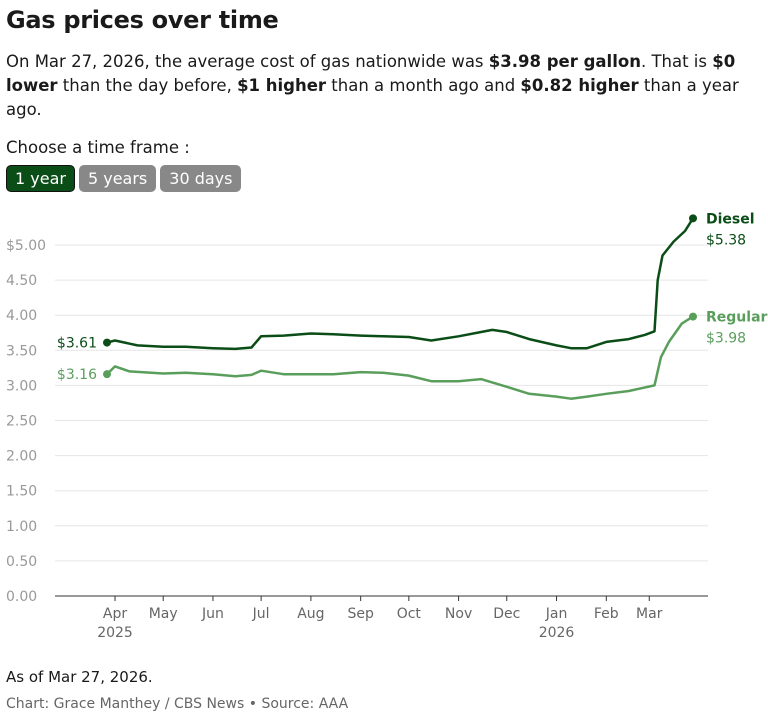 This screenshot has width=768, height=721. What do you see at coordinates (261, 614) in the screenshot?
I see `x-tick-label: Jul` at bounding box center [261, 614].